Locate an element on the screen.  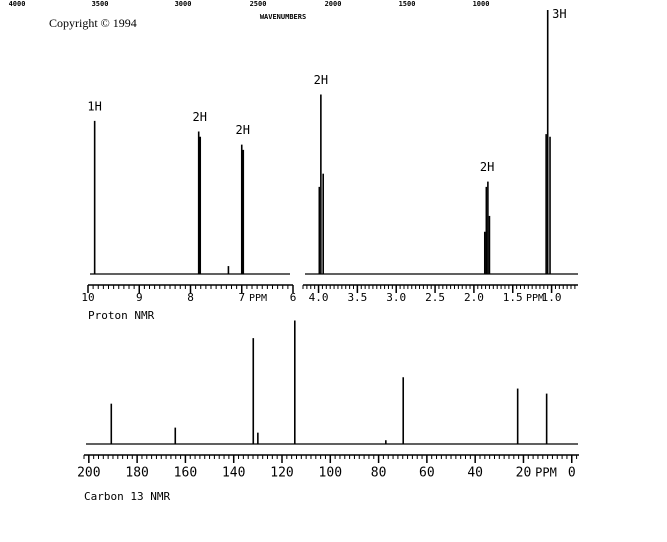
integration-label: 3H is located at coordinates (559, 14).